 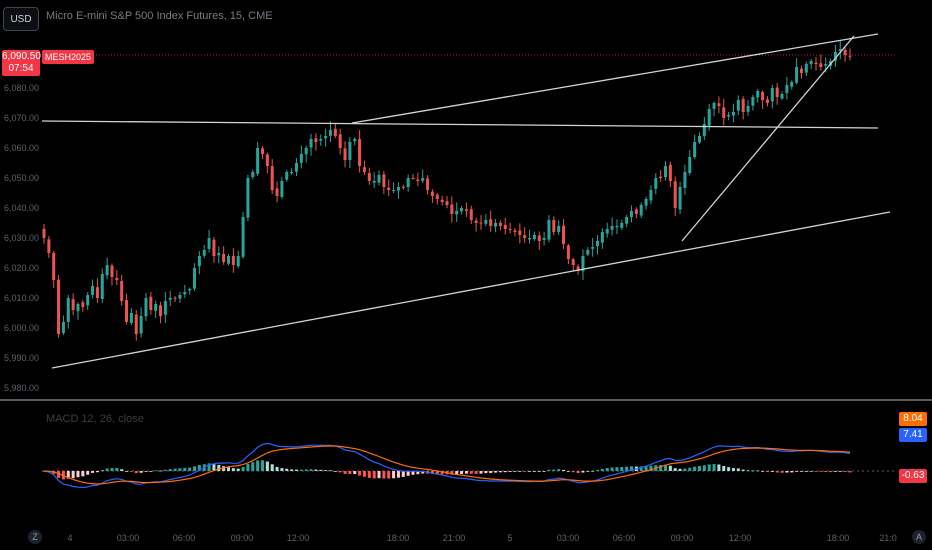 I want to click on last-price: 6,090.50, so click(x=21, y=56).